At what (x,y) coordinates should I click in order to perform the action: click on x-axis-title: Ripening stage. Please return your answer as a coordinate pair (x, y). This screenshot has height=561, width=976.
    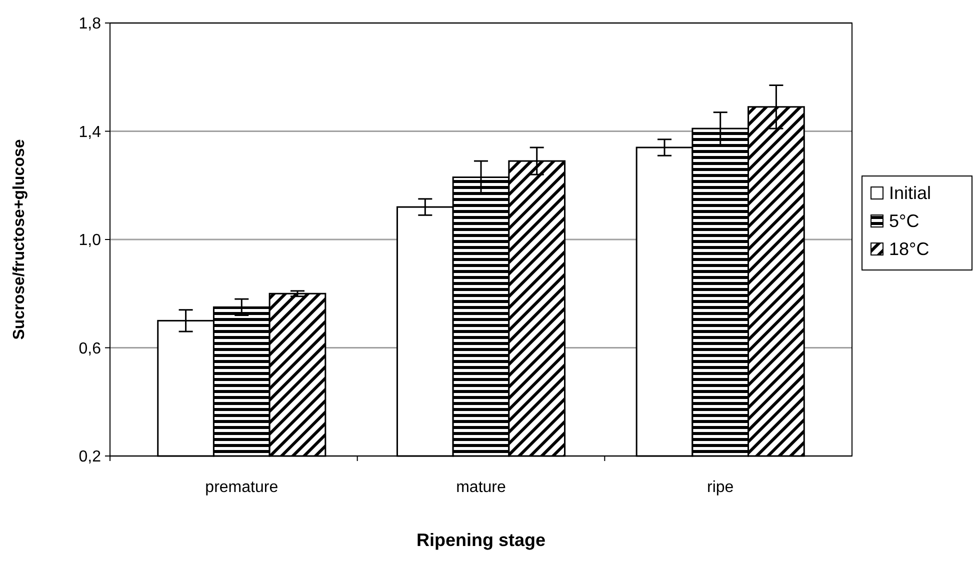
    Looking at the image, I should click on (481, 540).